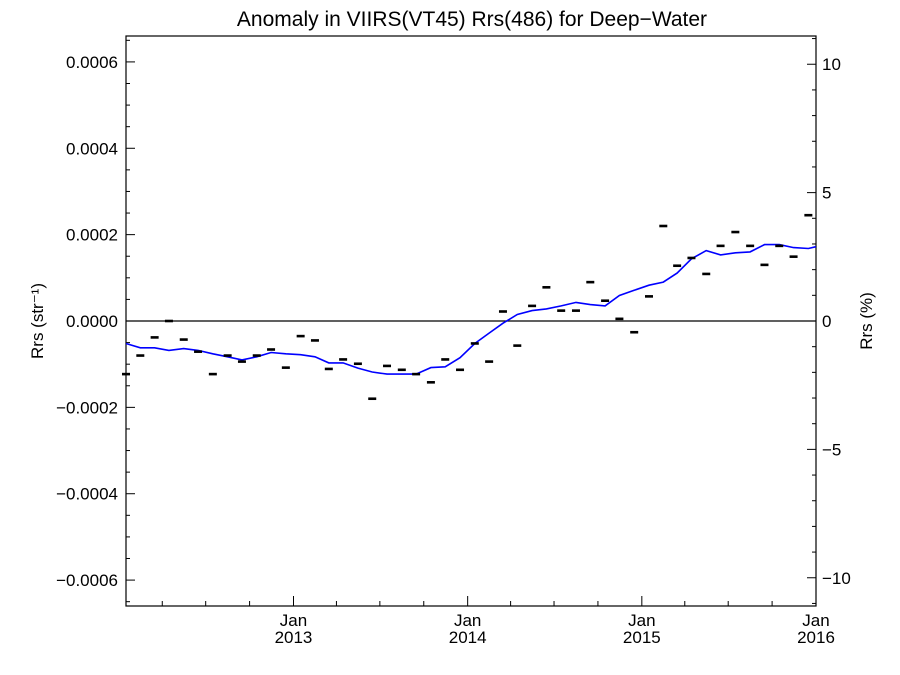 This screenshot has width=900, height=675. What do you see at coordinates (826, 193) in the screenshot?
I see `right-tick-label: 5` at bounding box center [826, 193].